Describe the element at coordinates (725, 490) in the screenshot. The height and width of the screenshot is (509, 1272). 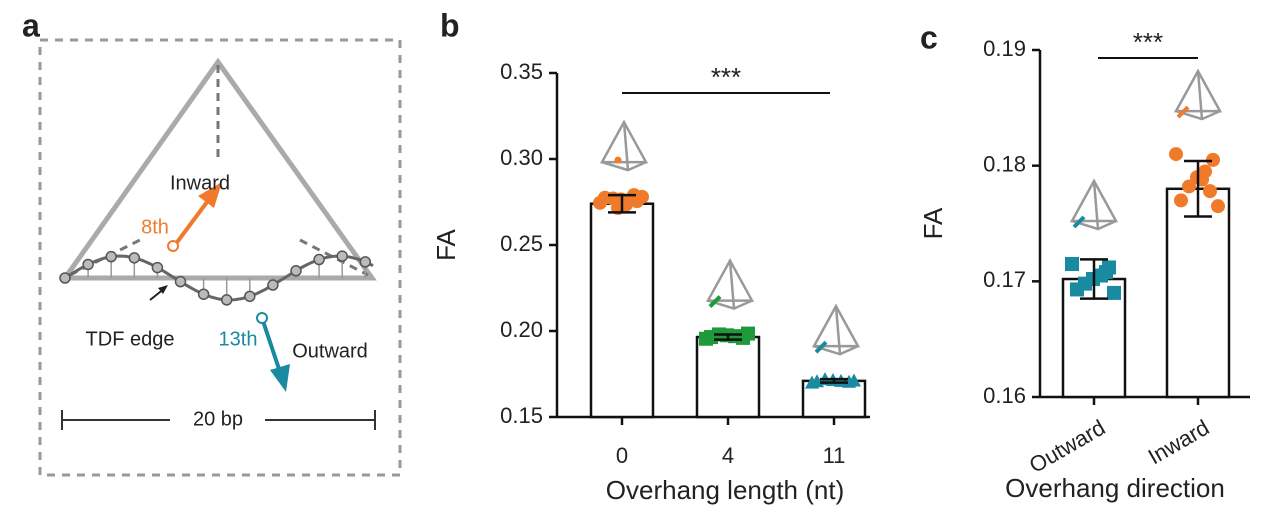
I see `x-axis-label: Overhang length (nt)` at that location.